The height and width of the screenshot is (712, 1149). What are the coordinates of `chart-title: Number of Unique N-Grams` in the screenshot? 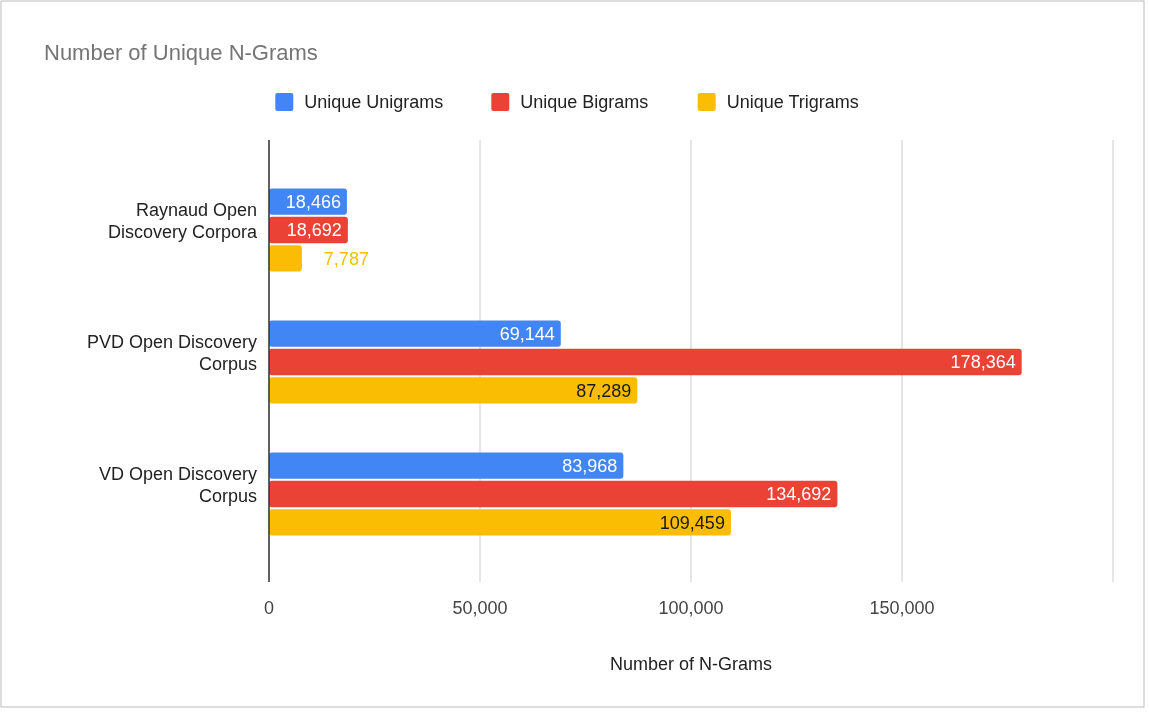 It's located at (181, 52).